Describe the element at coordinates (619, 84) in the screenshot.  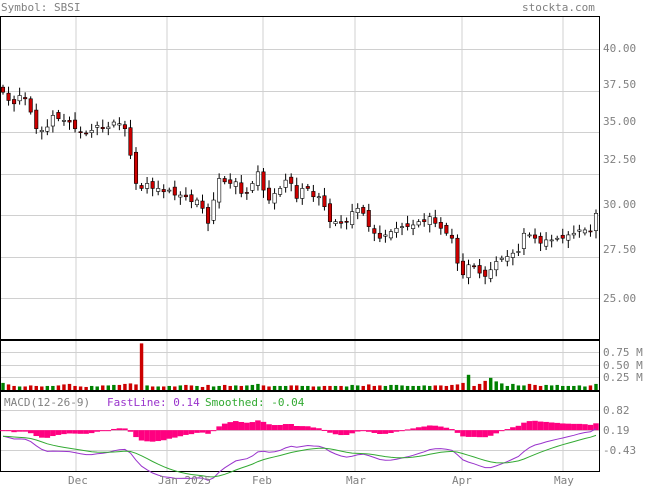
I see `price-tick-label: 37.50` at that location.